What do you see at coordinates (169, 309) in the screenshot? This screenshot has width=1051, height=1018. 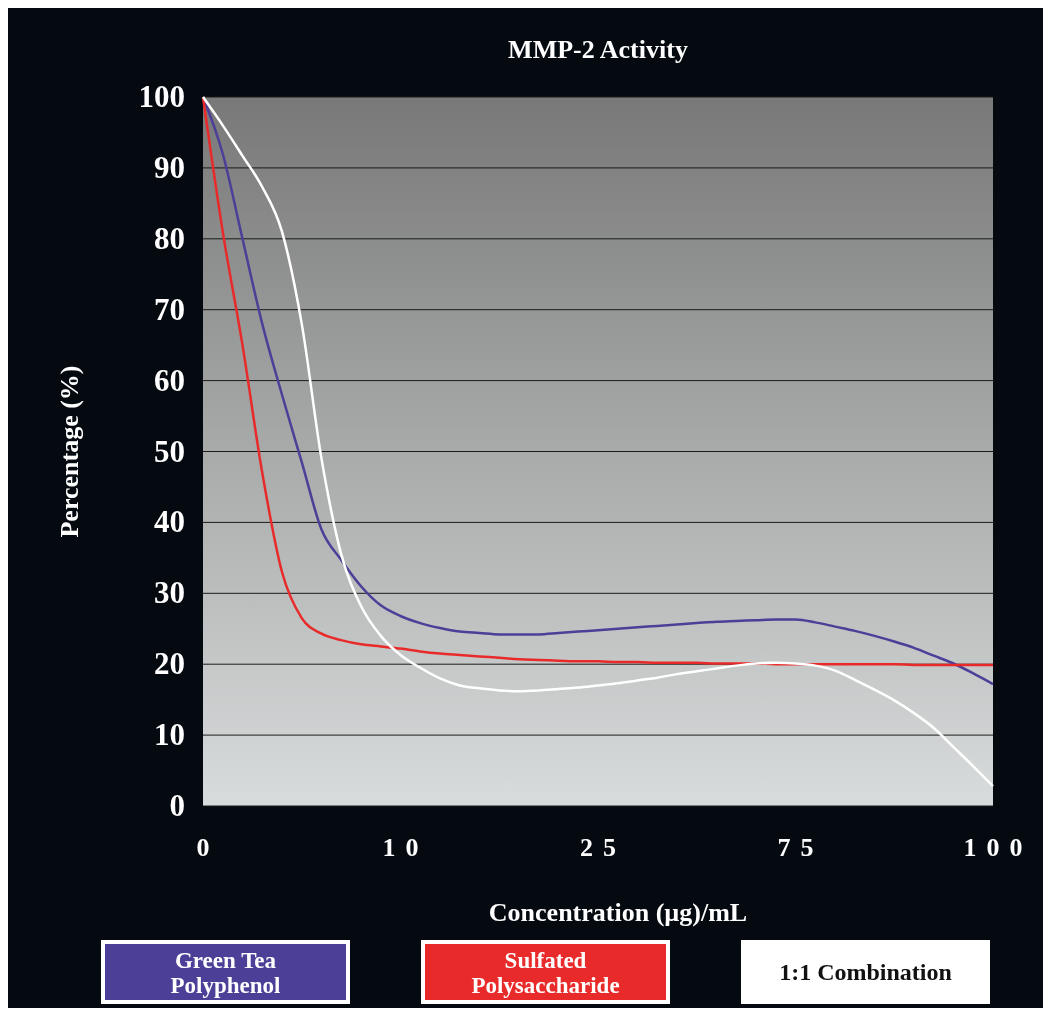 I see `y-tick-label: 70` at bounding box center [169, 309].